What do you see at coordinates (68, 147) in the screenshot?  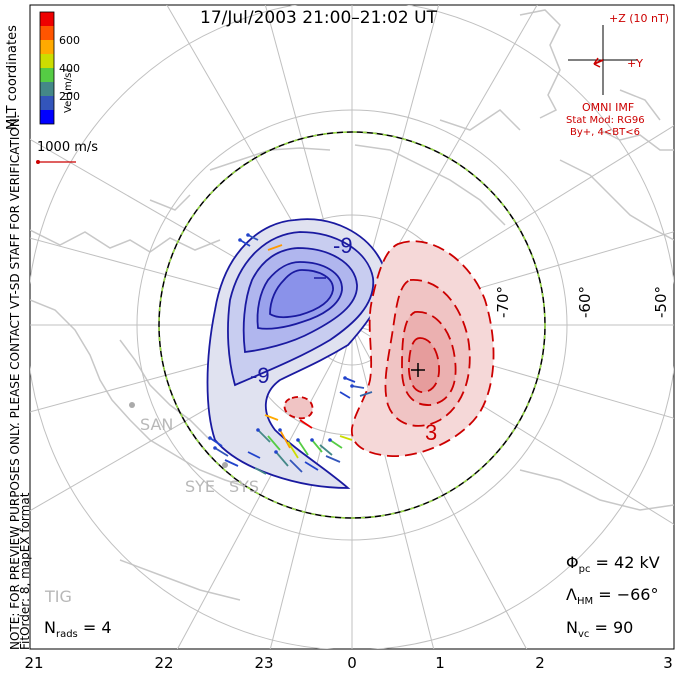 I see `vector-scale-label: 1000 m/s` at bounding box center [68, 147].